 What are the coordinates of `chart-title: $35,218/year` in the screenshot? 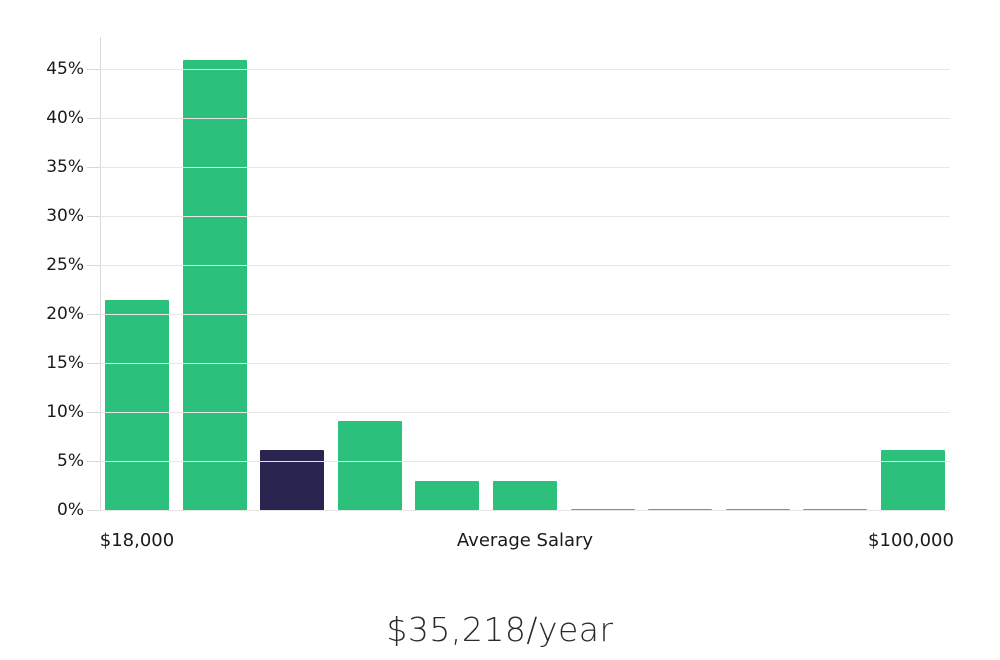 It's located at (500, 629).